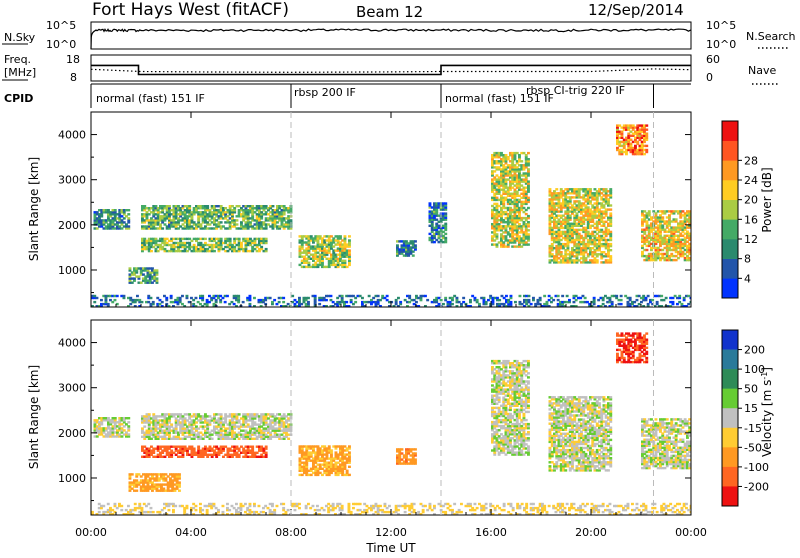 The width and height of the screenshot is (800, 558). Describe the element at coordinates (150, 98) in the screenshot. I see `cpid-segment-label: normal (fast) 151 IF` at that location.